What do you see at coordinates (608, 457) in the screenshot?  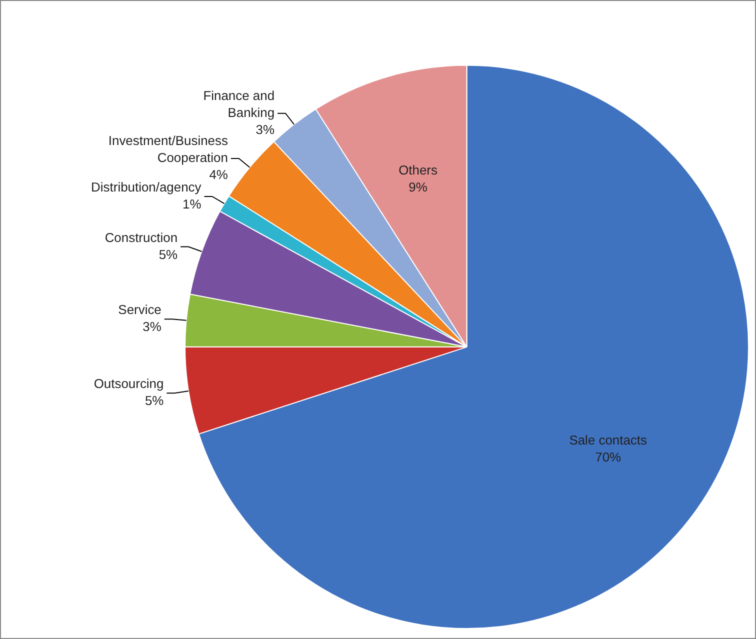 I see `data-label: 70%` at bounding box center [608, 457].